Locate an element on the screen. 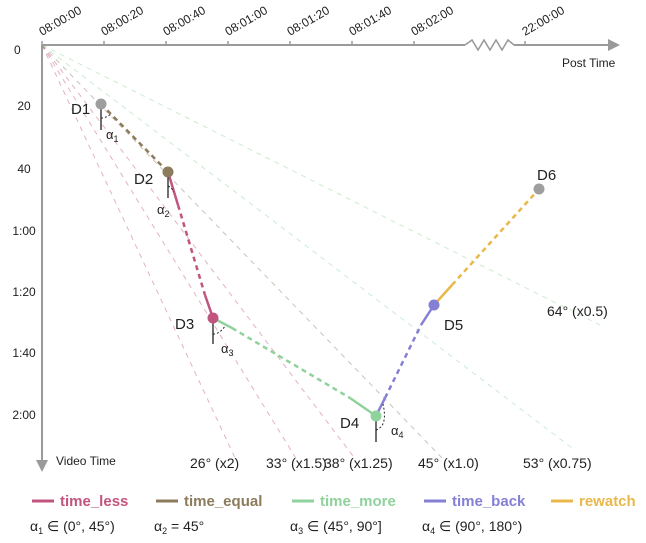 This screenshot has height=543, width=646. ray-label: 26° (x2) is located at coordinates (214, 463).